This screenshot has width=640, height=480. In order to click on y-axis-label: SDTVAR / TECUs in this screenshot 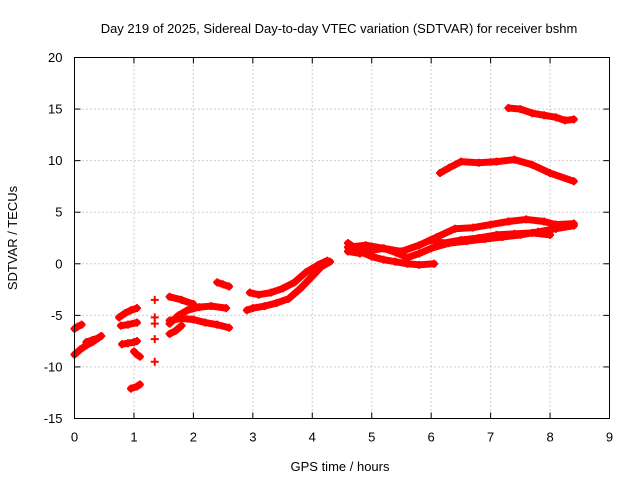, I will do `click(12, 237)`.